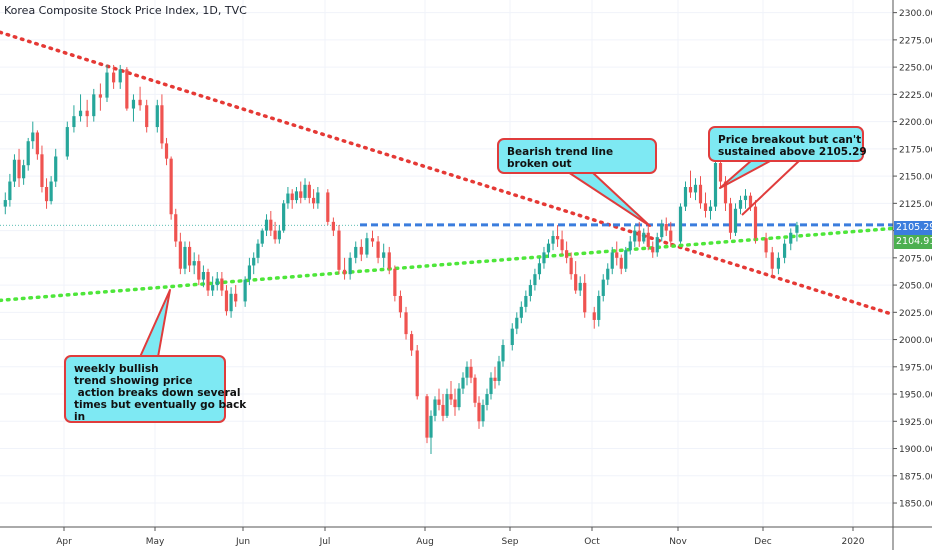  What do you see at coordinates (678, 542) in the screenshot?
I see `x-tick-label: Nov` at bounding box center [678, 542].